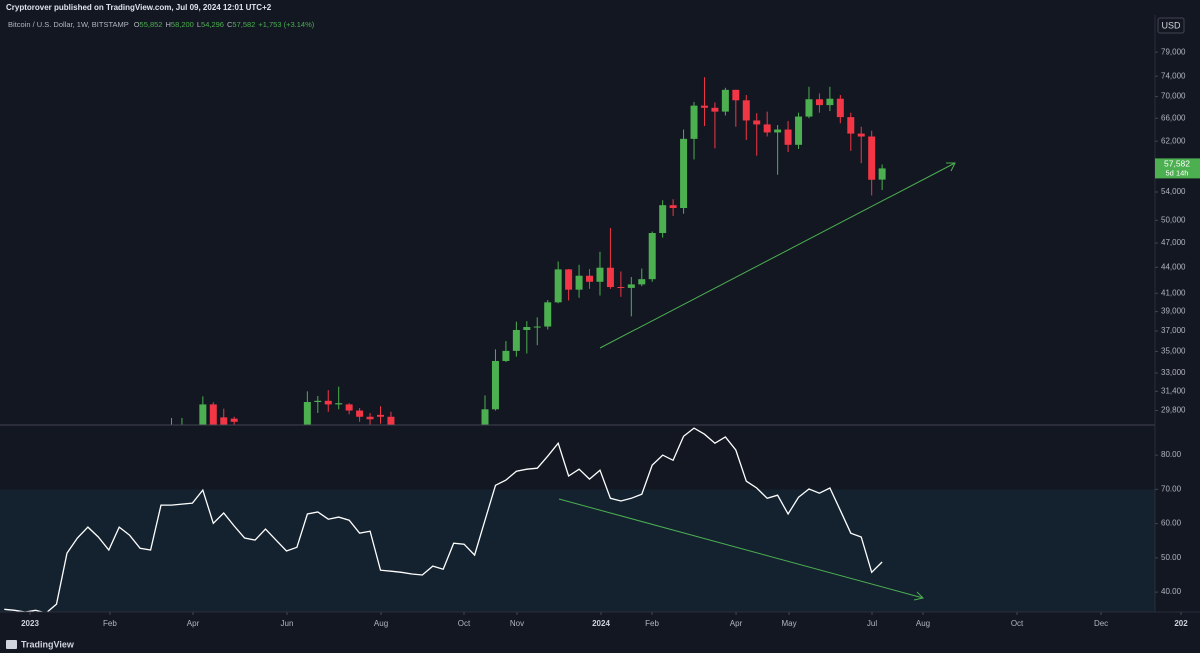  What do you see at coordinates (1173, 219) in the screenshot?
I see `y-tick-label: 50,000` at bounding box center [1173, 219].